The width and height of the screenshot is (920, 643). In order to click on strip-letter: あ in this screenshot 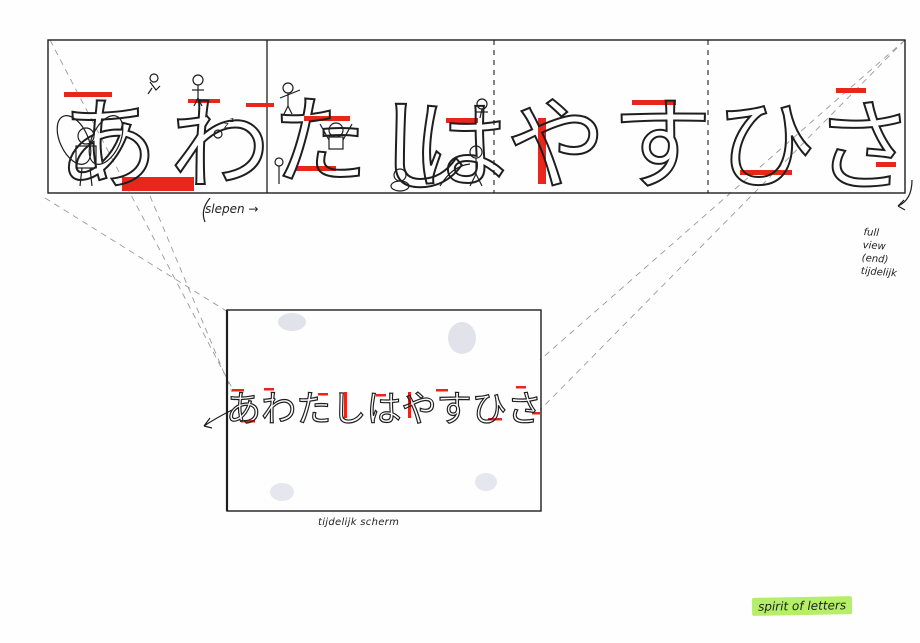, I will do `click(108, 145)`.